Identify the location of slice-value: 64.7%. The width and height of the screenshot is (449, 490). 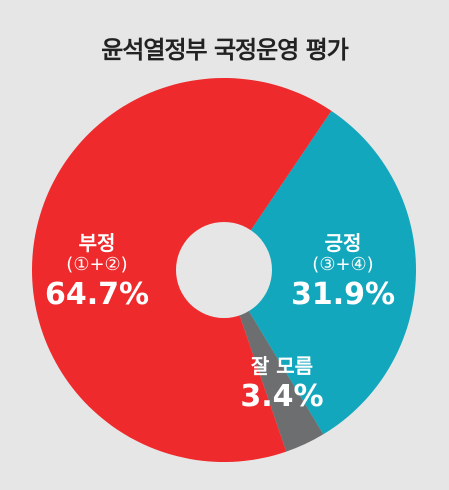
(97, 294).